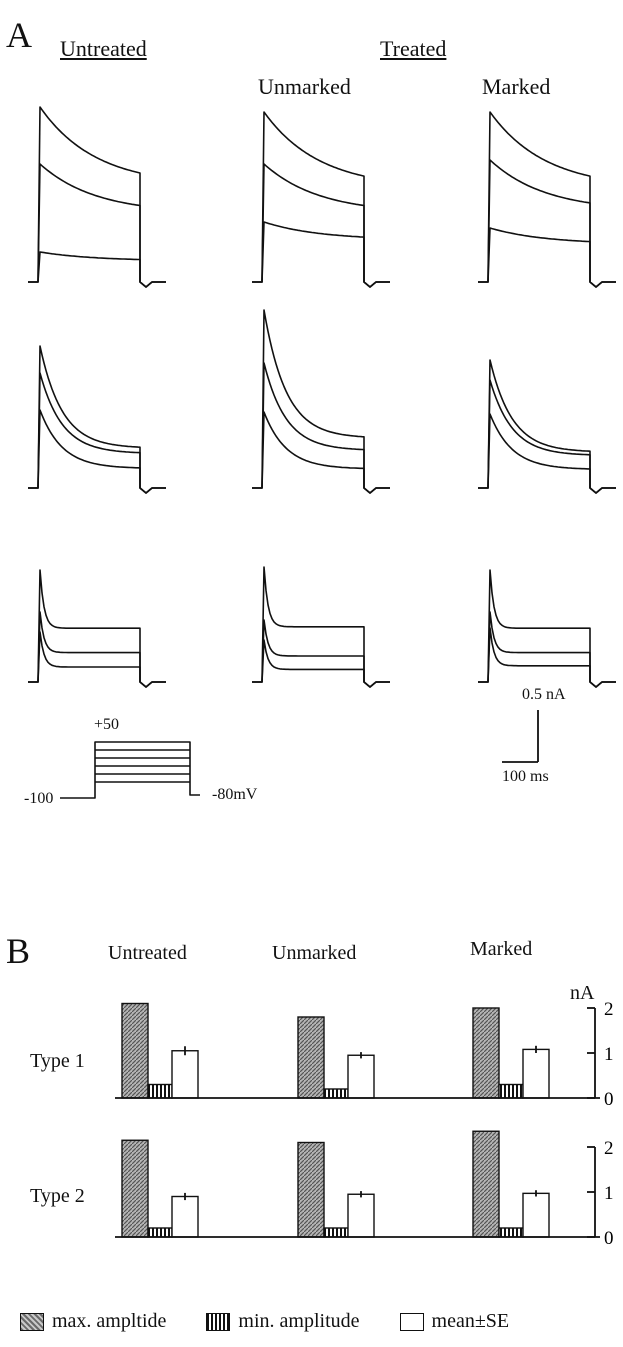 Image resolution: width=623 pixels, height=1347 pixels. What do you see at coordinates (57, 1061) in the screenshot?
I see `row-type-1: Type 1` at bounding box center [57, 1061].